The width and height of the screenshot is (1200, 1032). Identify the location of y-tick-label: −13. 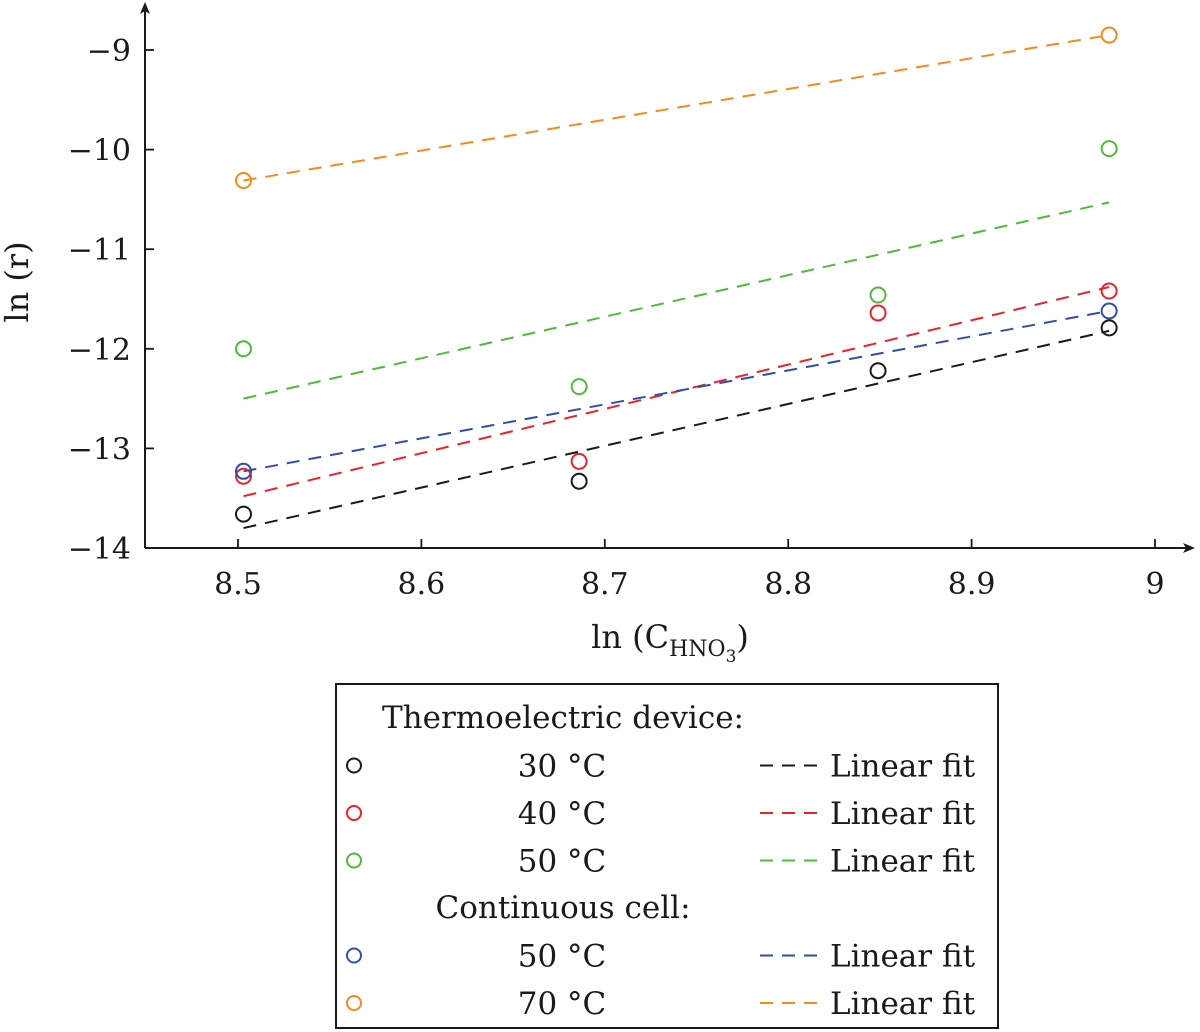
(99, 449).